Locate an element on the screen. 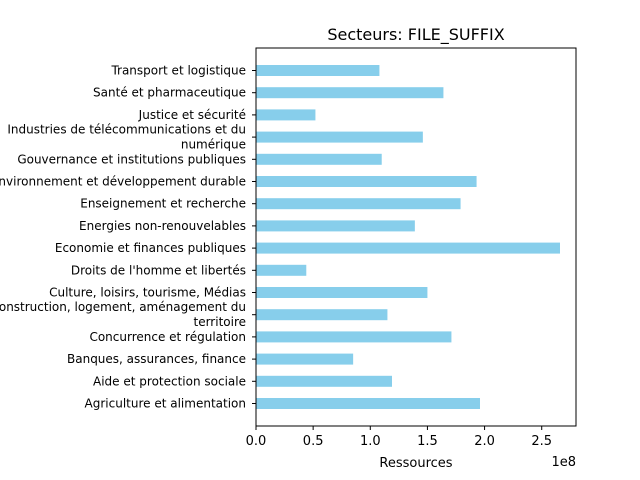 This screenshot has height=480, width=640. x-tick-label: 0.0 is located at coordinates (256, 441).